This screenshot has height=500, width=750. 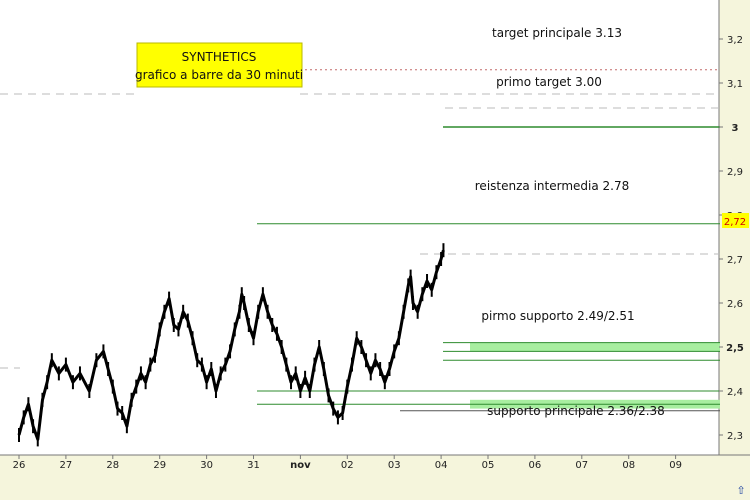 I want to click on y-tick-label: 2,9, so click(x=735, y=172).